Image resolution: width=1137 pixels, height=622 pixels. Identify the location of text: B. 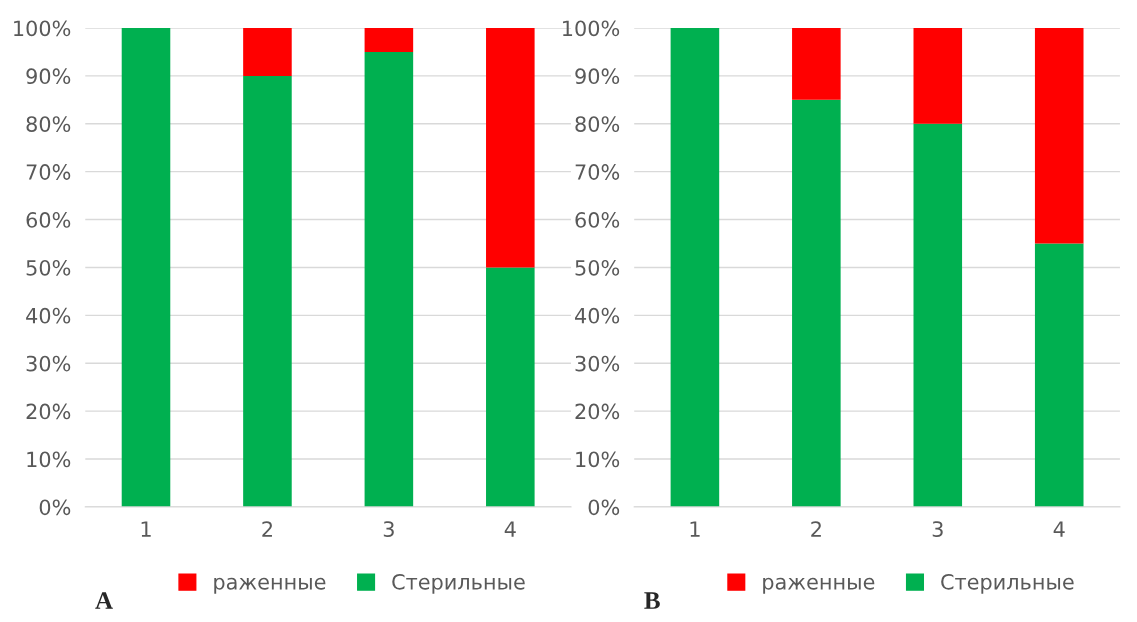
(652, 600).